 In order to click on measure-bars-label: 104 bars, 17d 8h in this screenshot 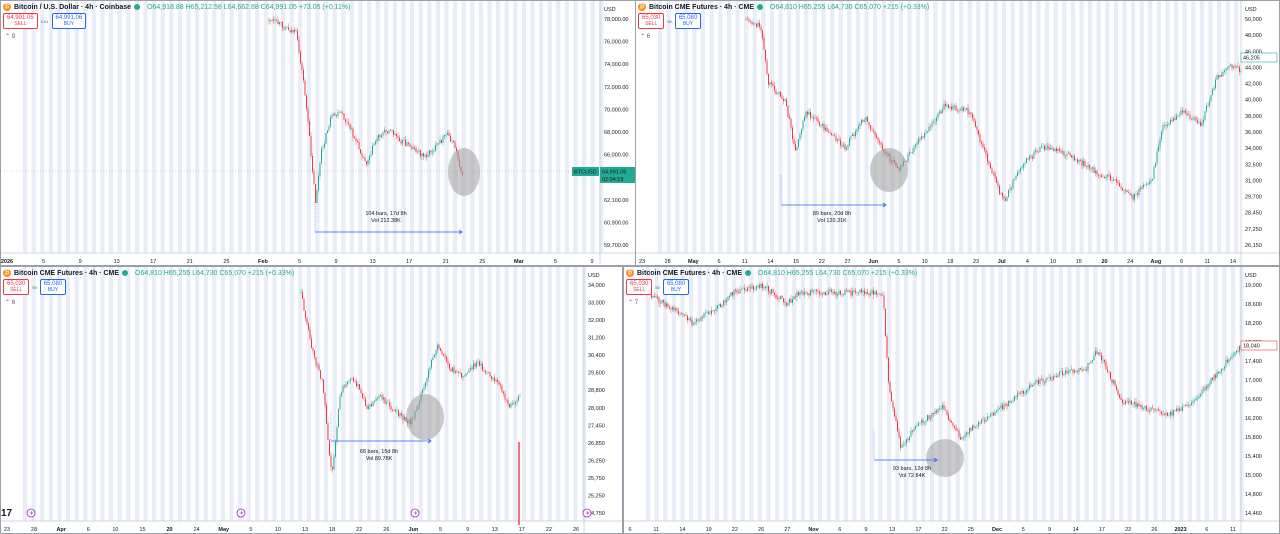, I will do `click(385, 214)`.